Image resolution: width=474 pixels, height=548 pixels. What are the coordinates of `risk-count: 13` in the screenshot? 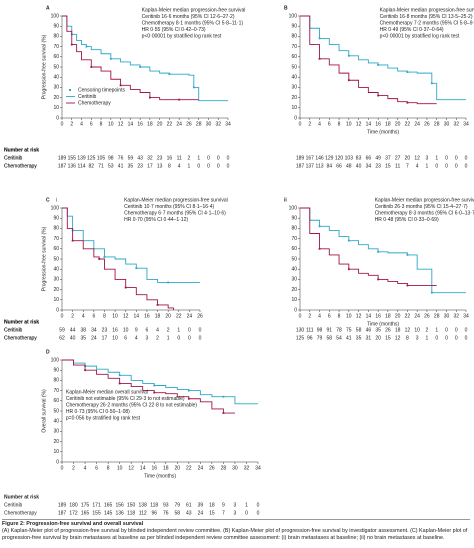 It's located at (160, 166).